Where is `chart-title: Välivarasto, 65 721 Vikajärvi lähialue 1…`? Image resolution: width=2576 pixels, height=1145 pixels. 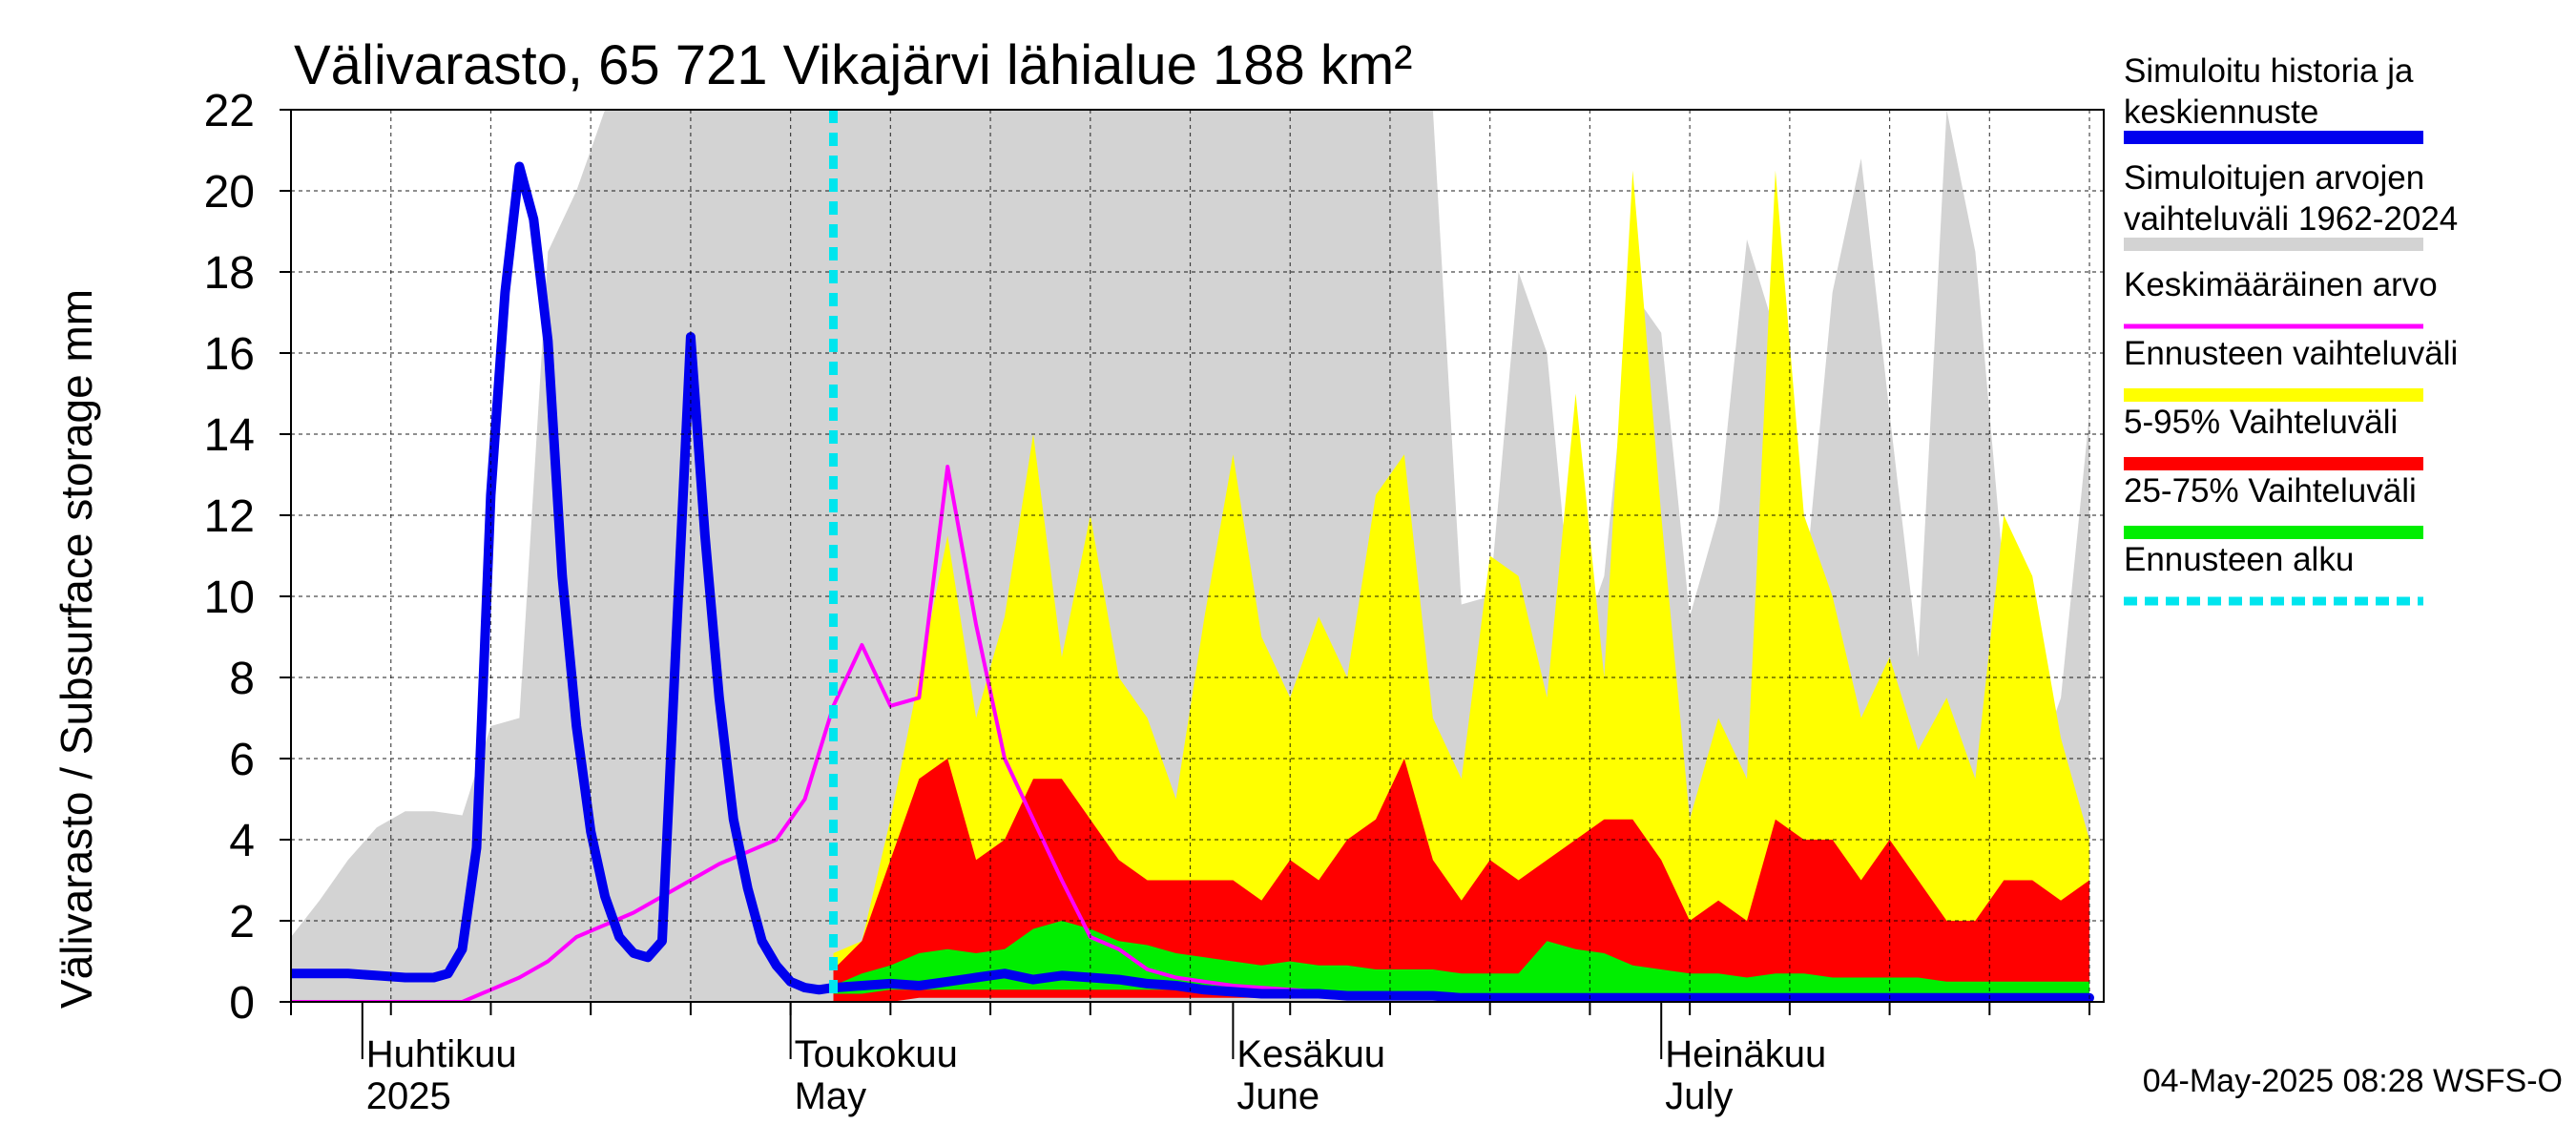 chart-title: Välivarasto, 65 721 Vikajärvi lähialue 1… is located at coordinates (853, 65).